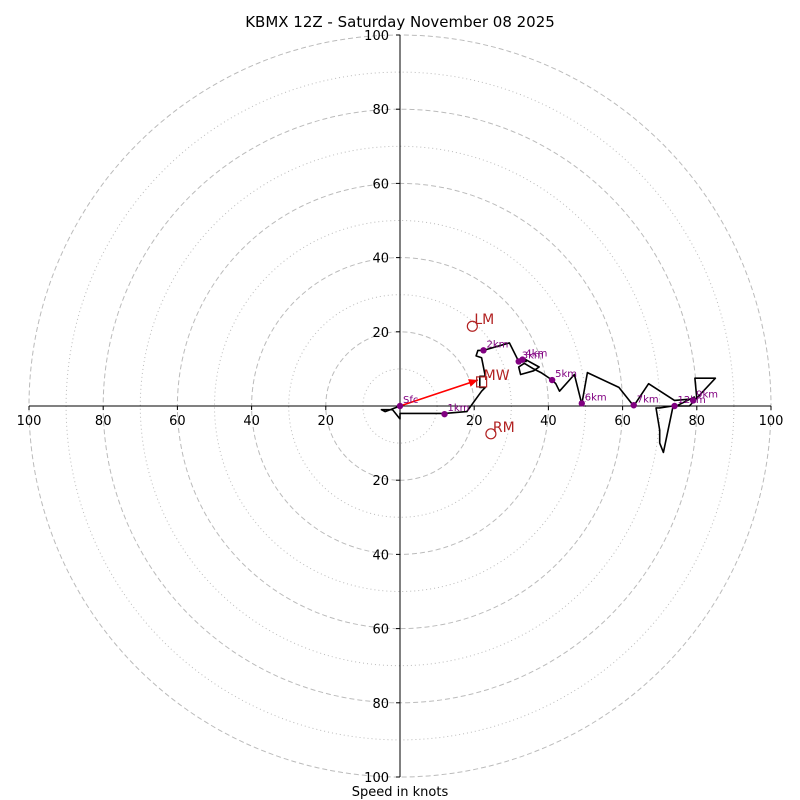 This screenshot has height=800, width=800. Describe the element at coordinates (400, 22) in the screenshot. I see `chart-title: KBMX 12Z - Saturday November 08 2025` at that location.